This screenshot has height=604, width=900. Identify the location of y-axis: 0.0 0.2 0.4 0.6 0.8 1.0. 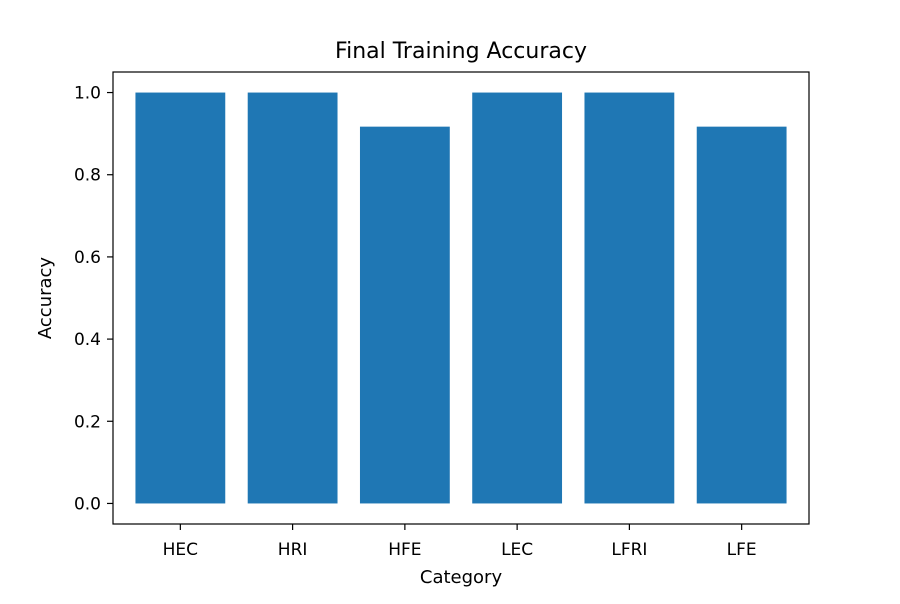
(93, 299).